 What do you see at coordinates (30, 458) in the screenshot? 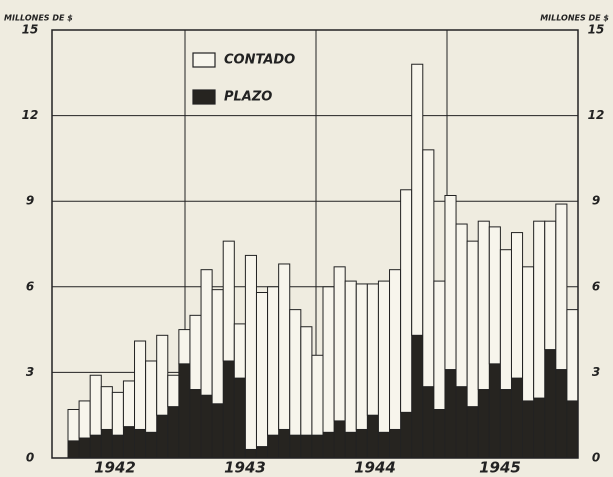
I see `y-tick-label: 0` at bounding box center [30, 458].